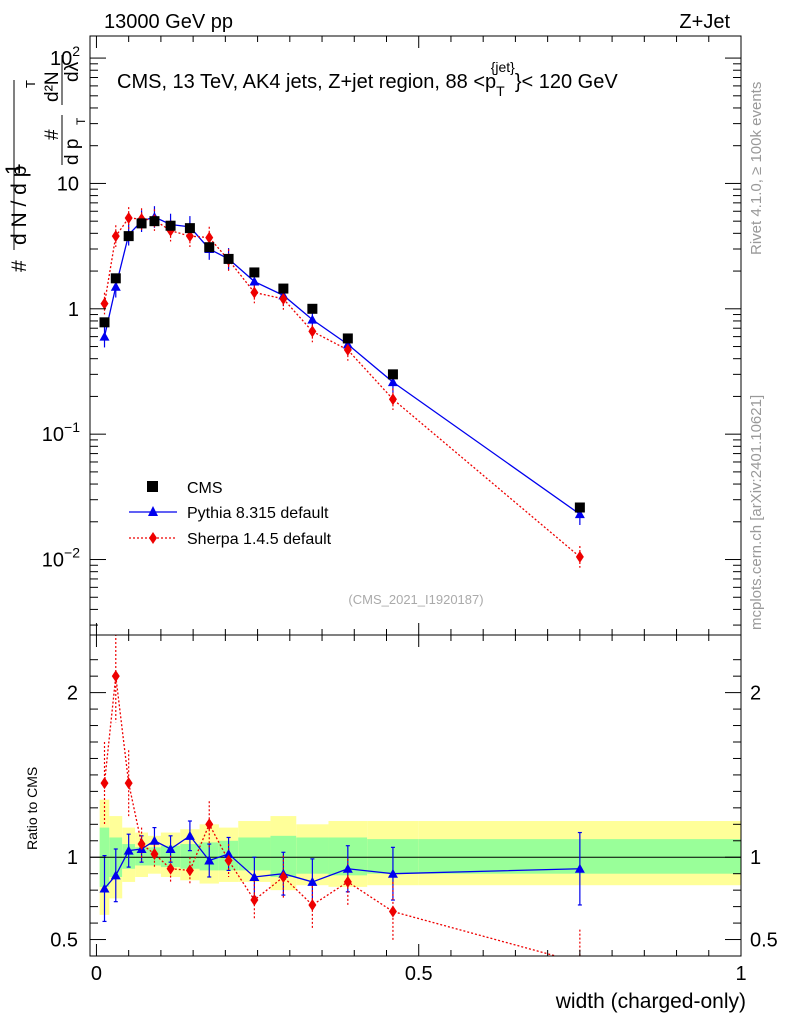  I want to click on side-label-bottom: mcplots.cern.ch [arXiv:2401.10621], so click(756, 512).